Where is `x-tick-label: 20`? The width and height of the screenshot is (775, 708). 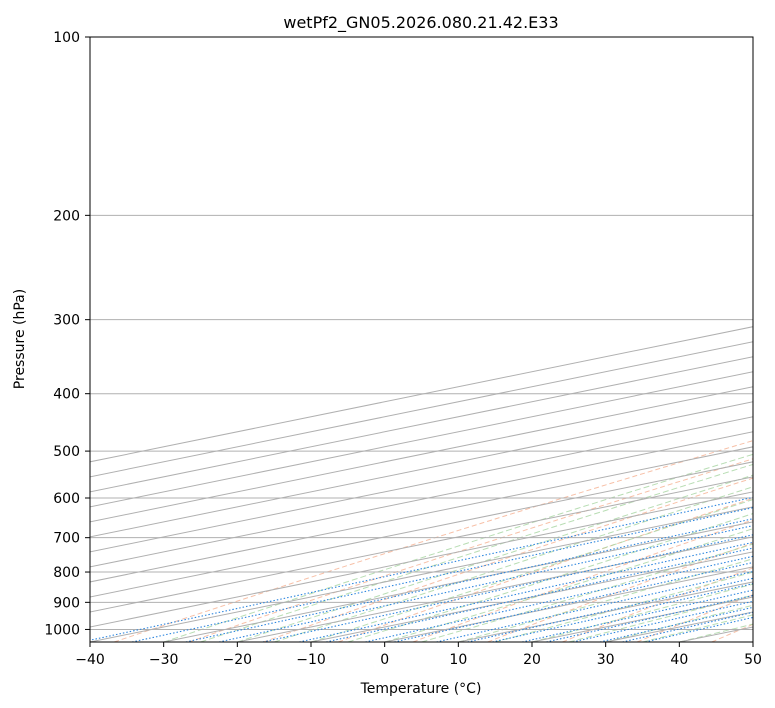
x-tick-label: 20 is located at coordinates (532, 660).